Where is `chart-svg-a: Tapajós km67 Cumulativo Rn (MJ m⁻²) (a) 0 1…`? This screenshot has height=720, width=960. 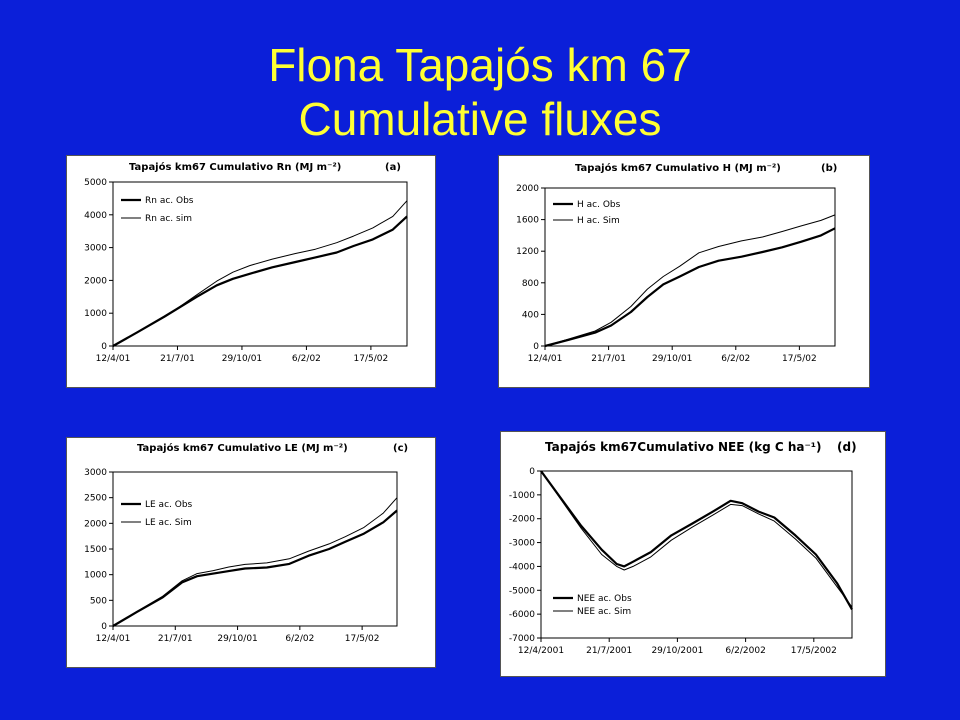
chart-svg-a: Tapajós km67 Cumulativo Rn (MJ m⁻²) (a) 0 1… is located at coordinates (246, 262).